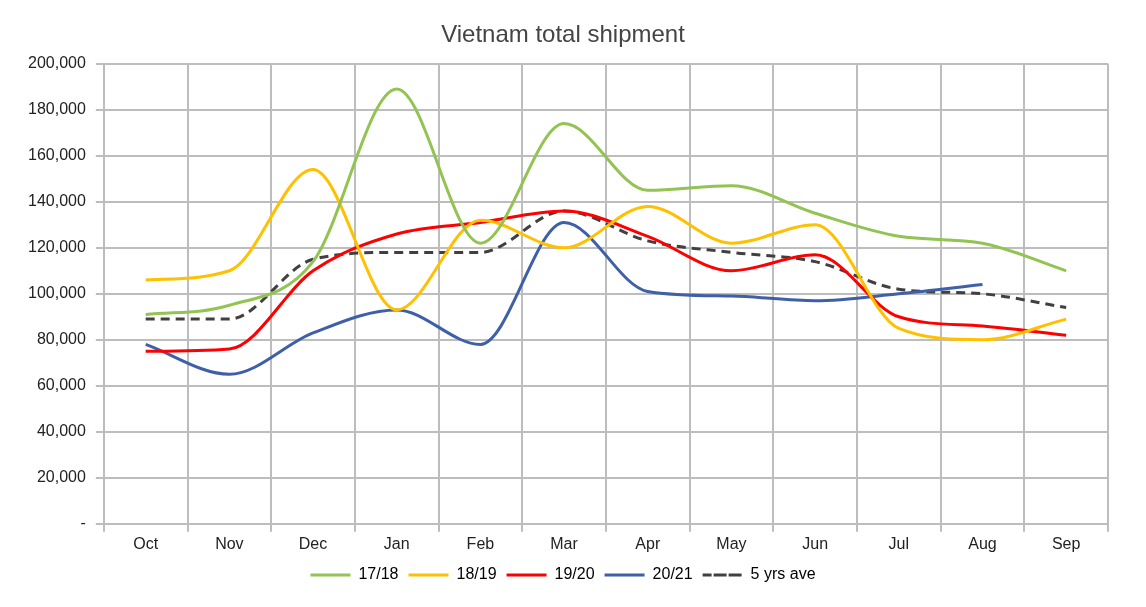 Image resolution: width=1146 pixels, height=607 pixels. I want to click on x-tick-label: Apr, so click(648, 543).